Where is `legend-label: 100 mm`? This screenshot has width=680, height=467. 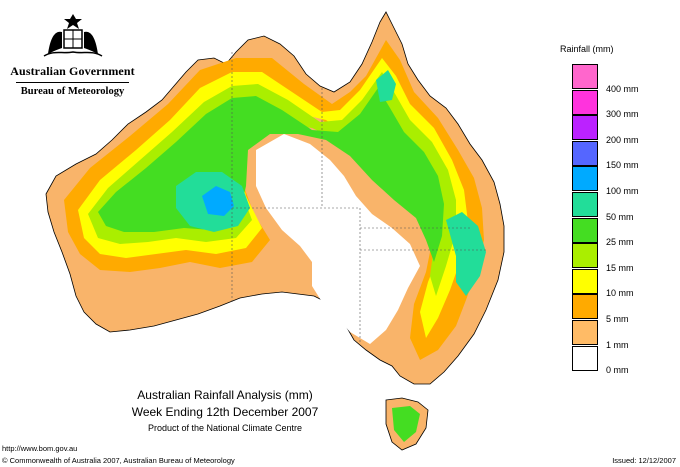 legend-label: 100 mm is located at coordinates (622, 191).